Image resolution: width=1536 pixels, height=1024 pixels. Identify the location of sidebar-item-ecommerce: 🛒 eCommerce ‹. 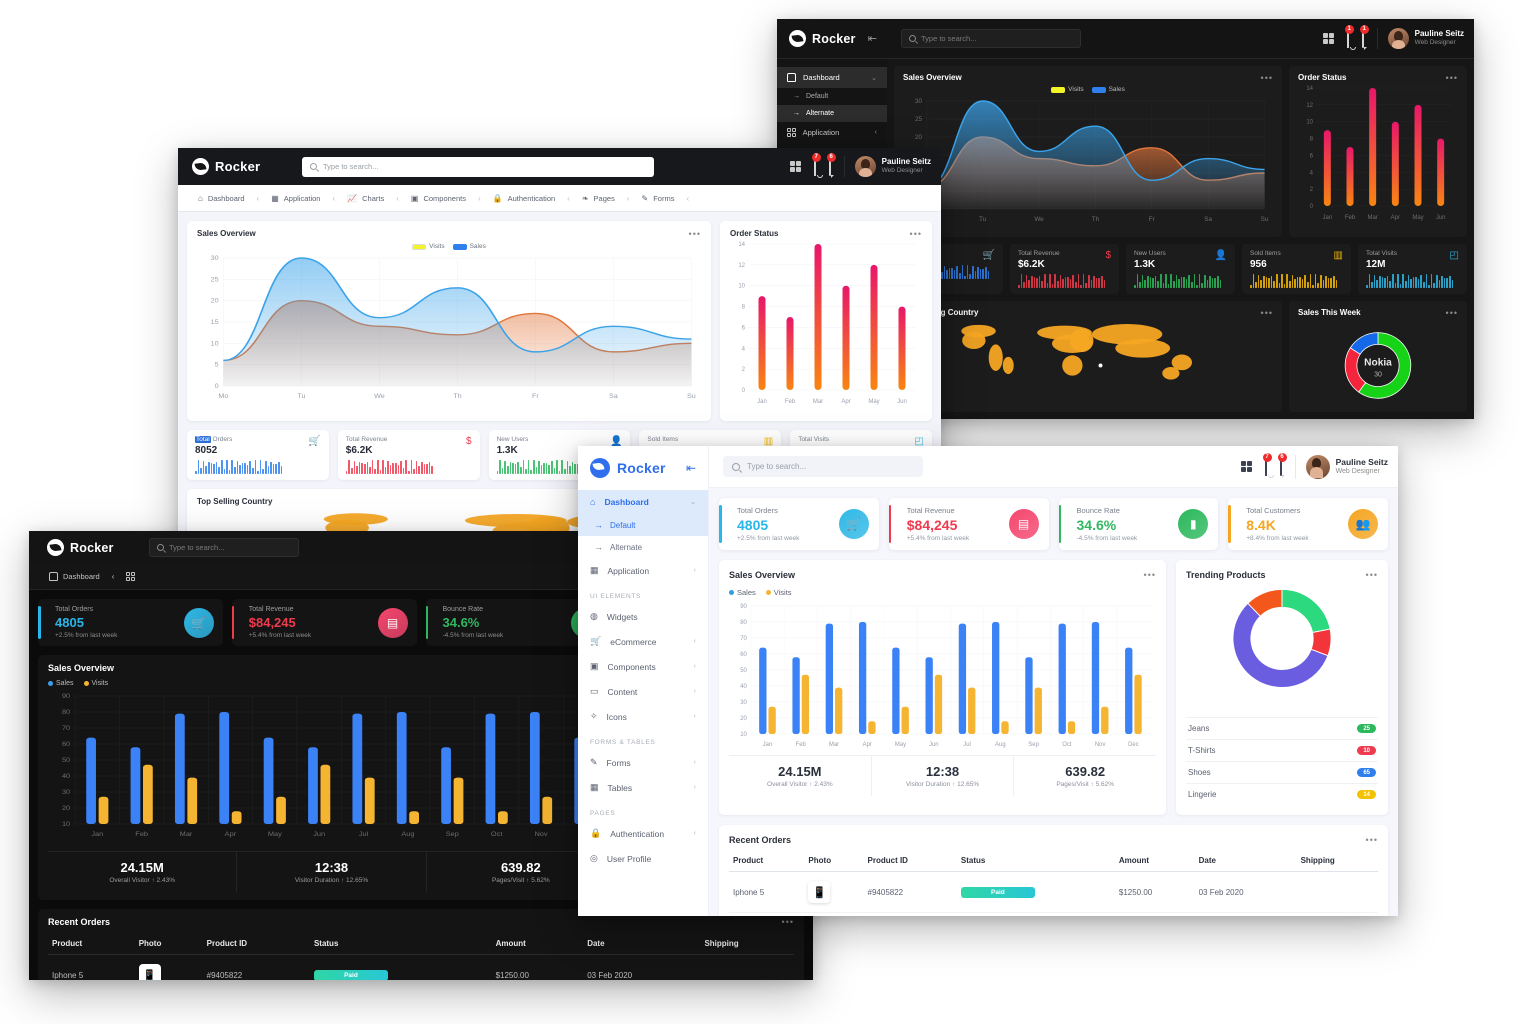
(643, 641).